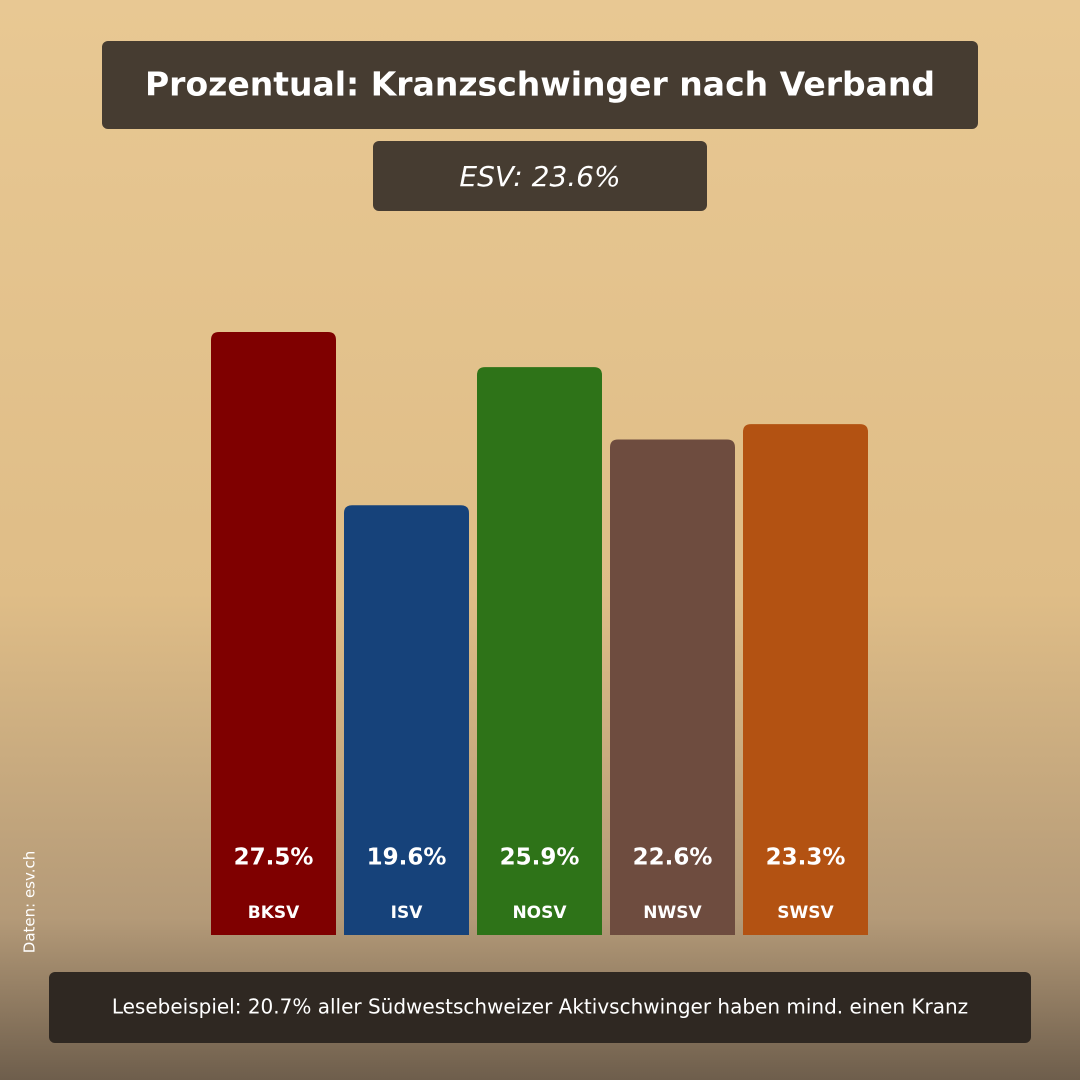 The width and height of the screenshot is (1080, 1080). Describe the element at coordinates (407, 858) in the screenshot. I see `value-label: 19.6%` at that location.